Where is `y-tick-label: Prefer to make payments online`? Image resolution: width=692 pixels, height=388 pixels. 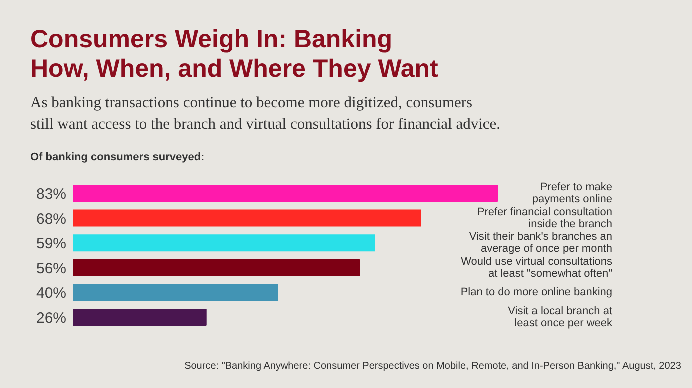
y-tick-label: Prefer to make payments online is located at coordinates (572, 194).